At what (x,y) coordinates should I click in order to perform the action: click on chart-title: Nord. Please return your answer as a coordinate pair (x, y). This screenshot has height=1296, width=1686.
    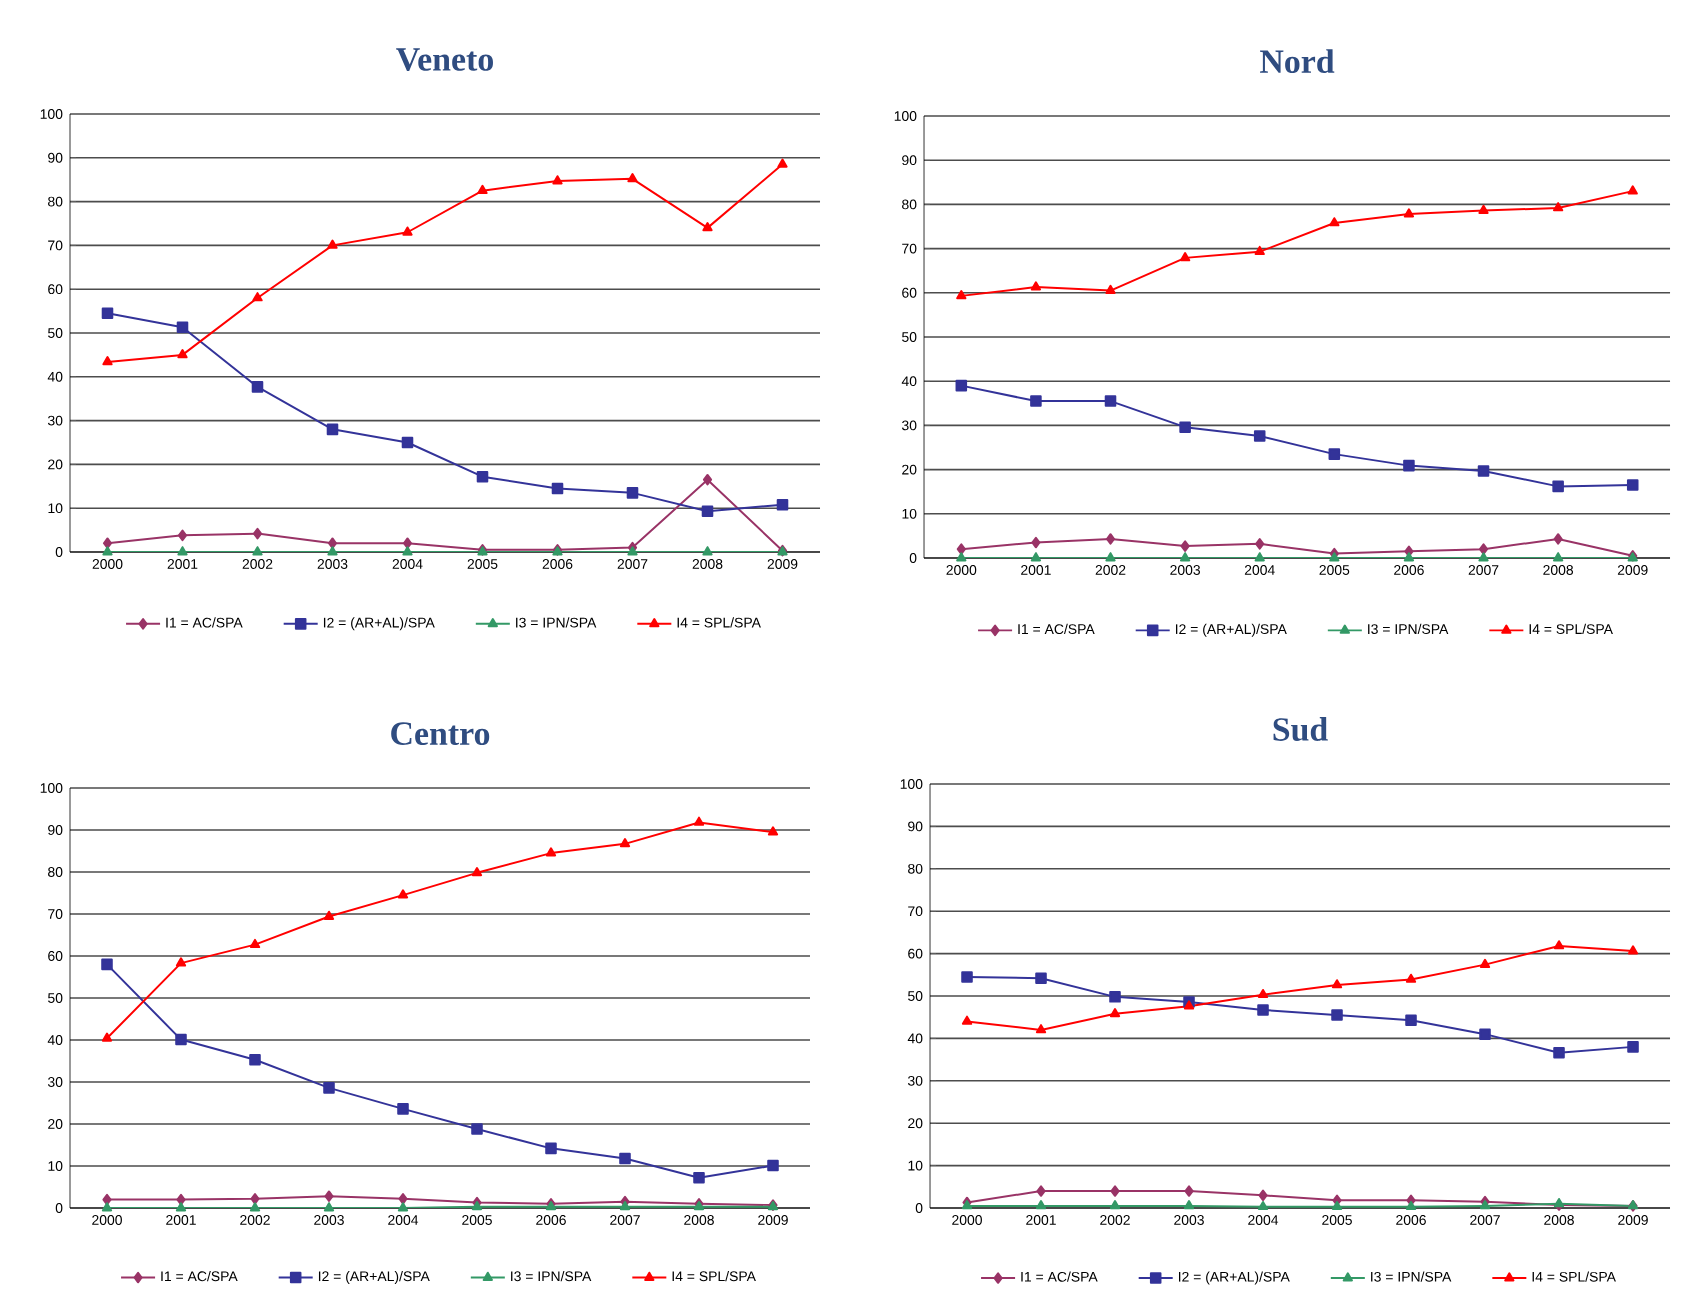
    Looking at the image, I should click on (1297, 61).